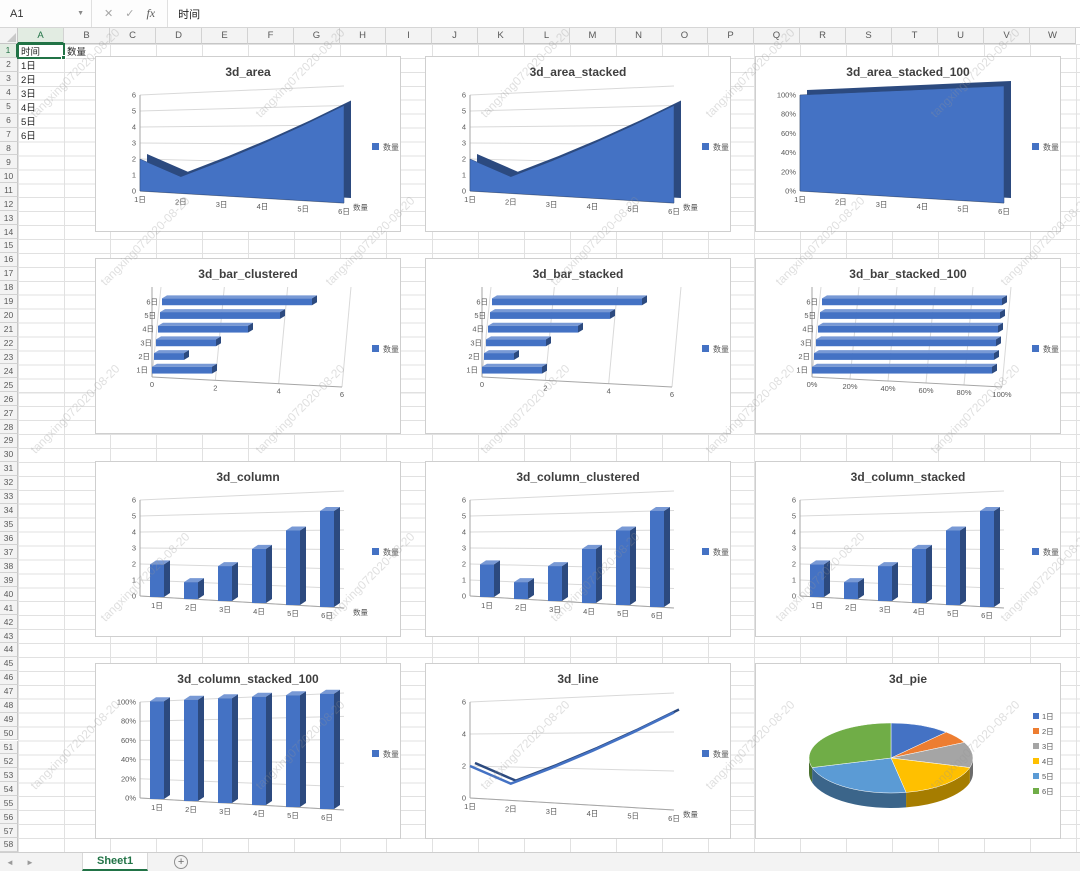 This screenshot has height=871, width=1080. Describe the element at coordinates (46, 13) in the screenshot. I see `name-box: A1 ▼` at that location.